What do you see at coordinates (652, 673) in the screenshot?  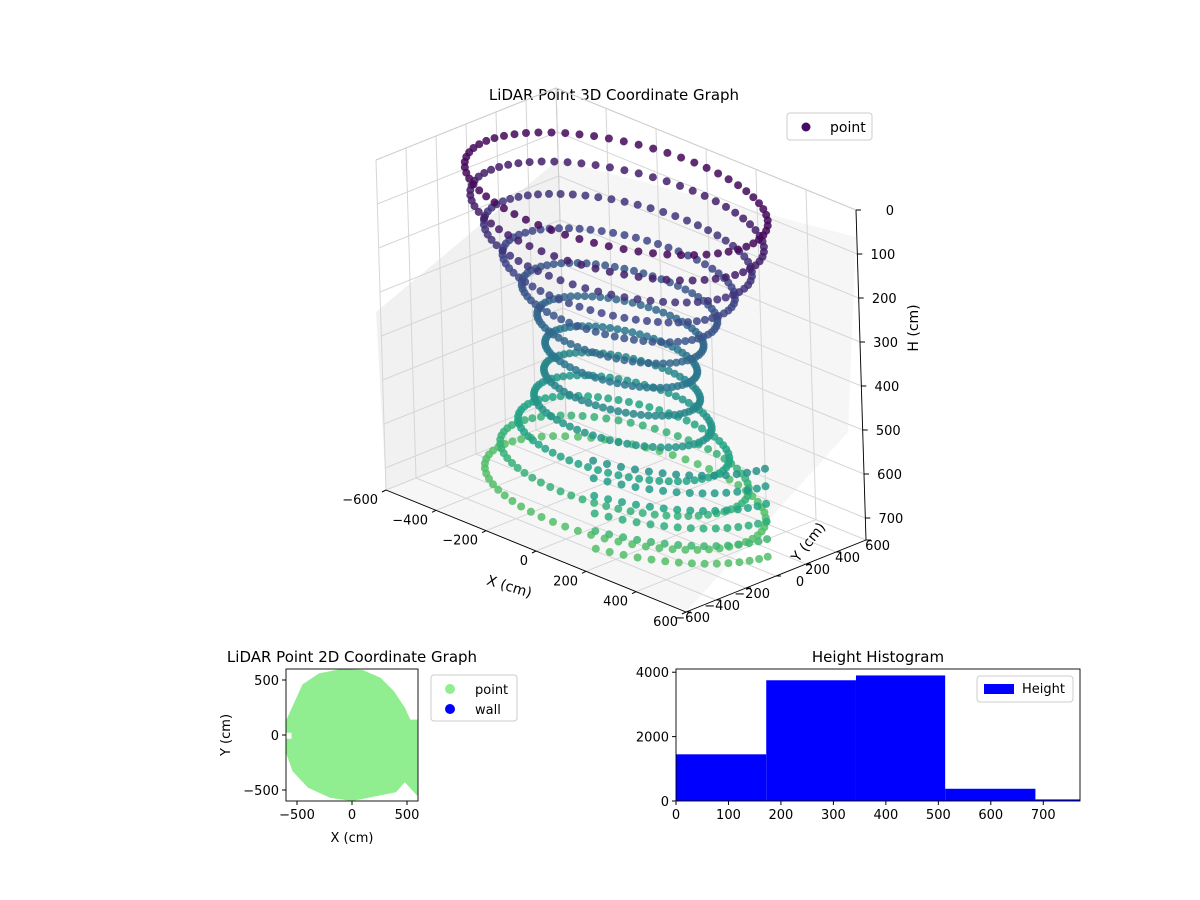 I see `y-tick-label-hist: 4000` at bounding box center [652, 673].